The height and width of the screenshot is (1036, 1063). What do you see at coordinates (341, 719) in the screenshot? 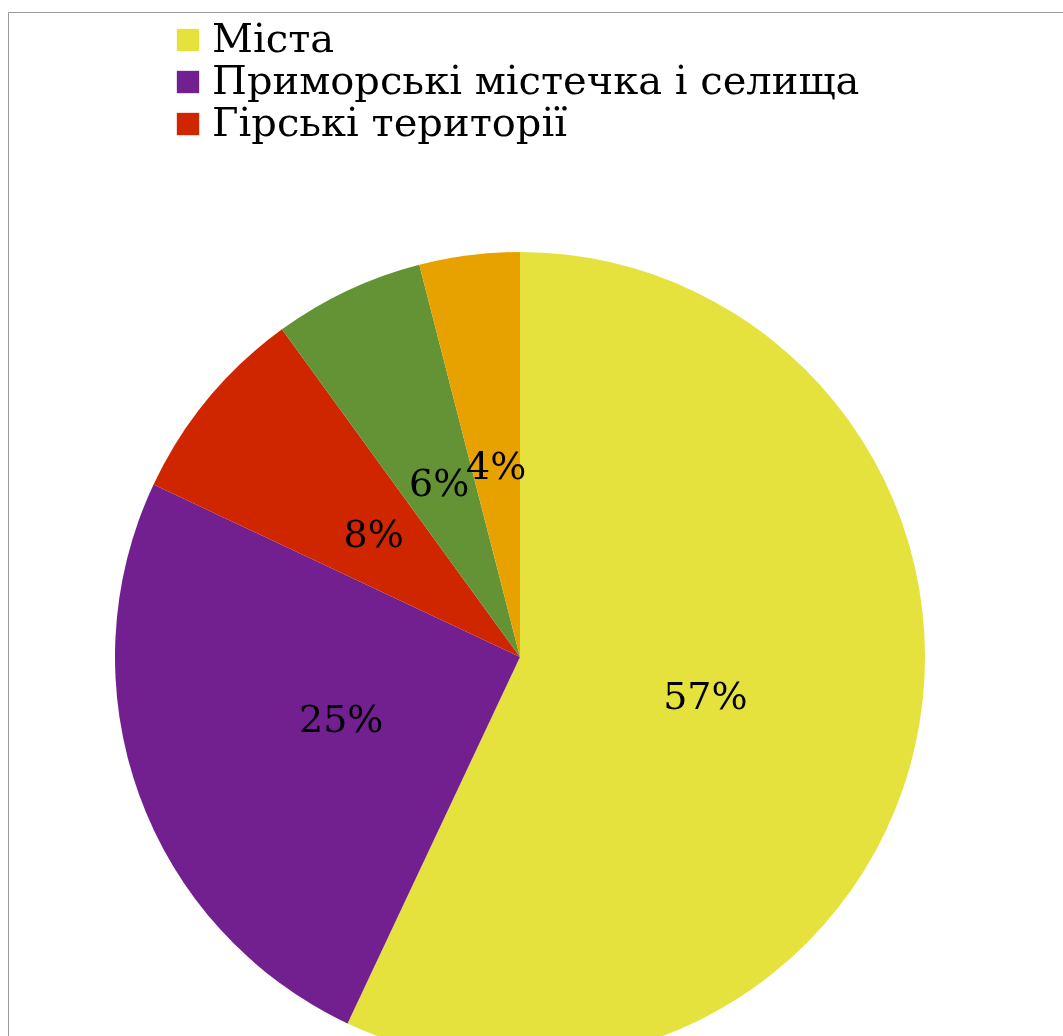
I see `data-label: 25%` at bounding box center [341, 719].